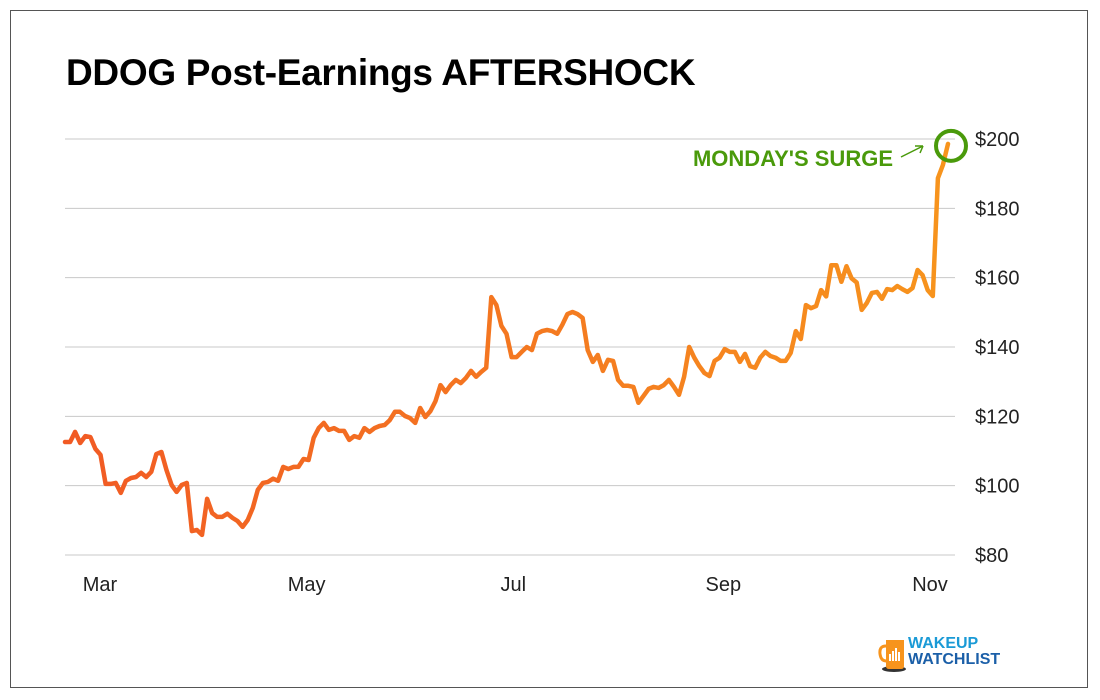 The image size is (1100, 700). Describe the element at coordinates (997, 487) in the screenshot. I see `y-tick-label: $100` at that location.